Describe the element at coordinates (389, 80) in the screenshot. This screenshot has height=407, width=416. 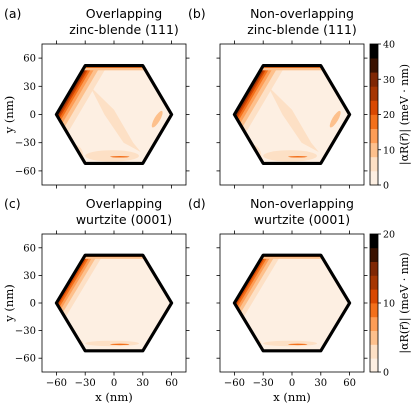
I see `colorbar-tick-label: 30` at that location.